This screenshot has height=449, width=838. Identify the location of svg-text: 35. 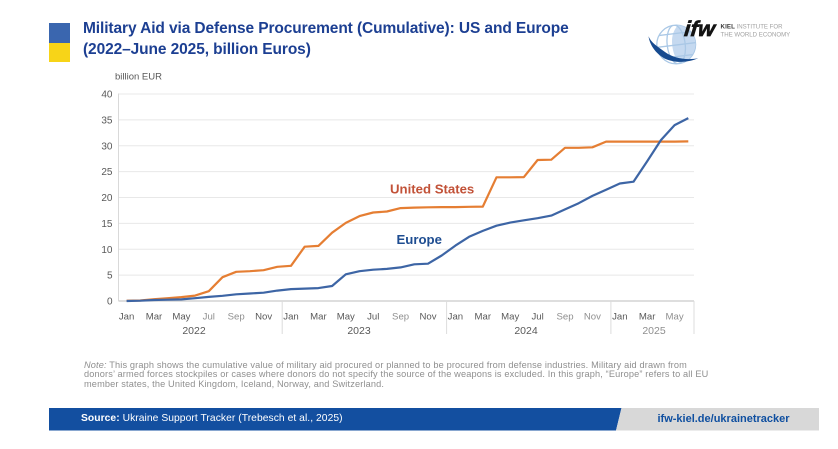
(107, 121).